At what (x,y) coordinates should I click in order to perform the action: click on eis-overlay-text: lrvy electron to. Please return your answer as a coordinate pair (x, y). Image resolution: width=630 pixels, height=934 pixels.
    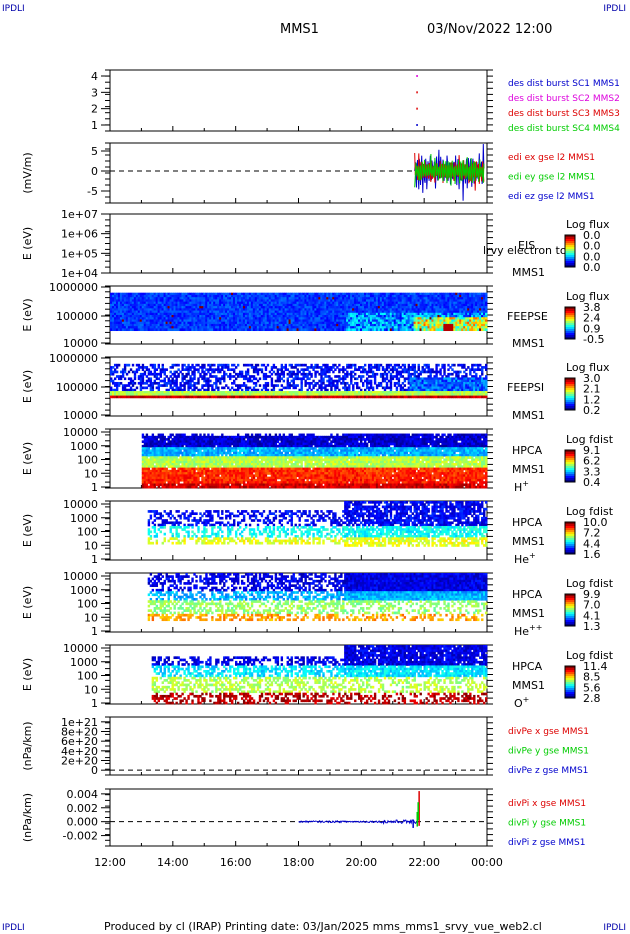
    Looking at the image, I should click on (525, 250).